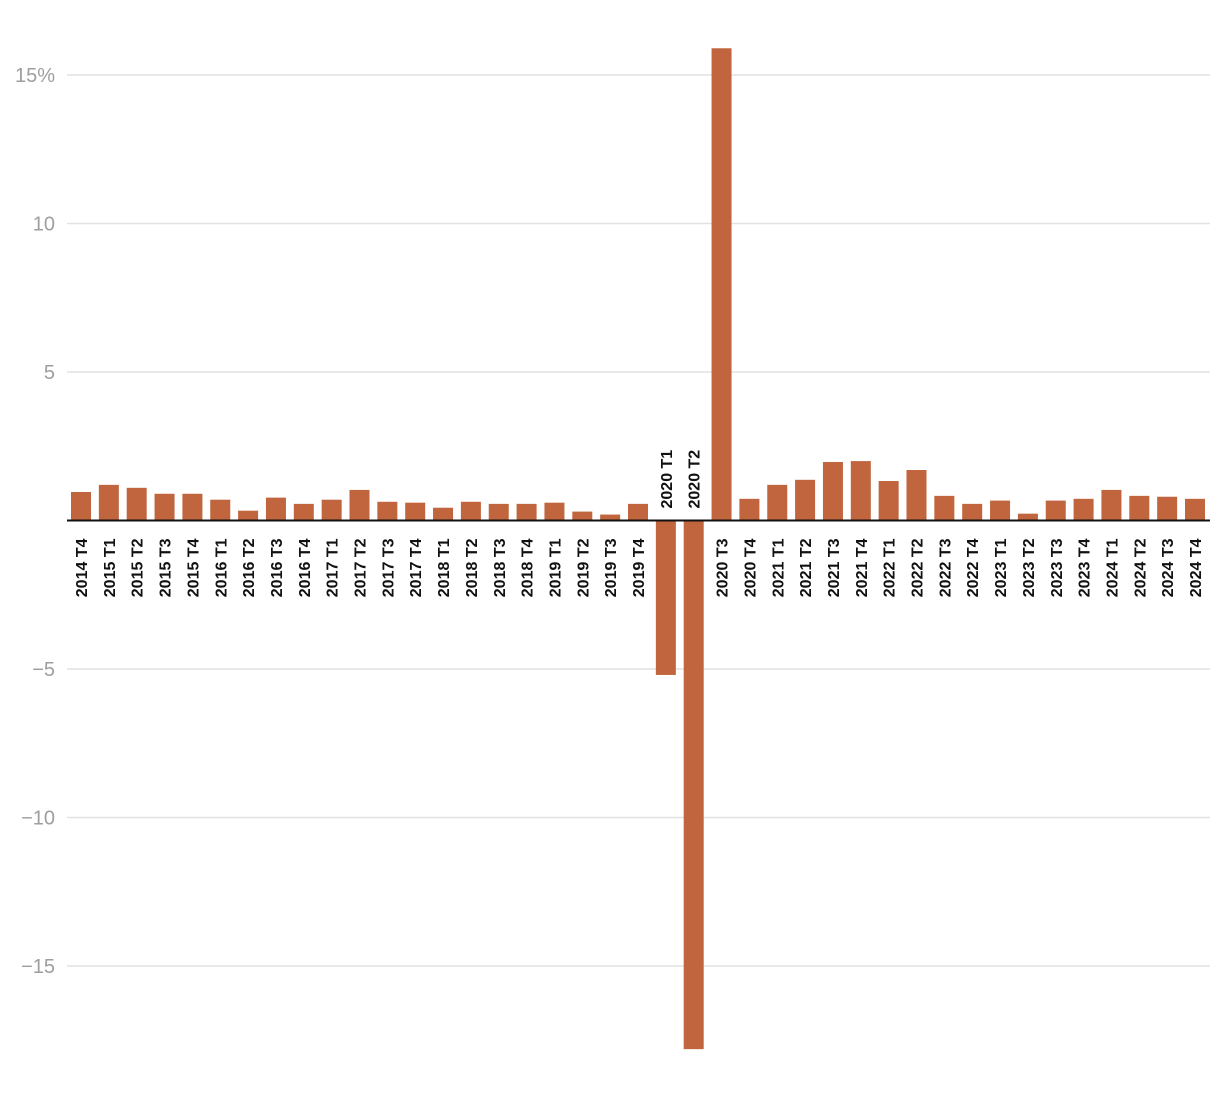 Image resolution: width=1220 pixels, height=1102 pixels. Describe the element at coordinates (1085, 567) in the screenshot. I see `x-tick-label: 2023 T4` at that location.